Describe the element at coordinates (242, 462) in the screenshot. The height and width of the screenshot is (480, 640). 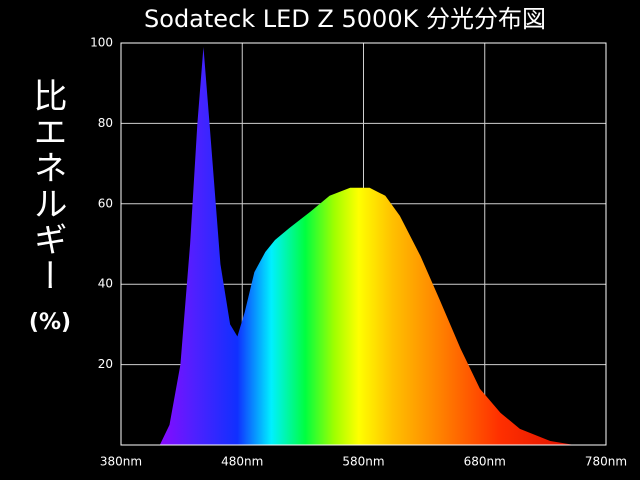
I see `x-tick-label: 480nm` at that location.